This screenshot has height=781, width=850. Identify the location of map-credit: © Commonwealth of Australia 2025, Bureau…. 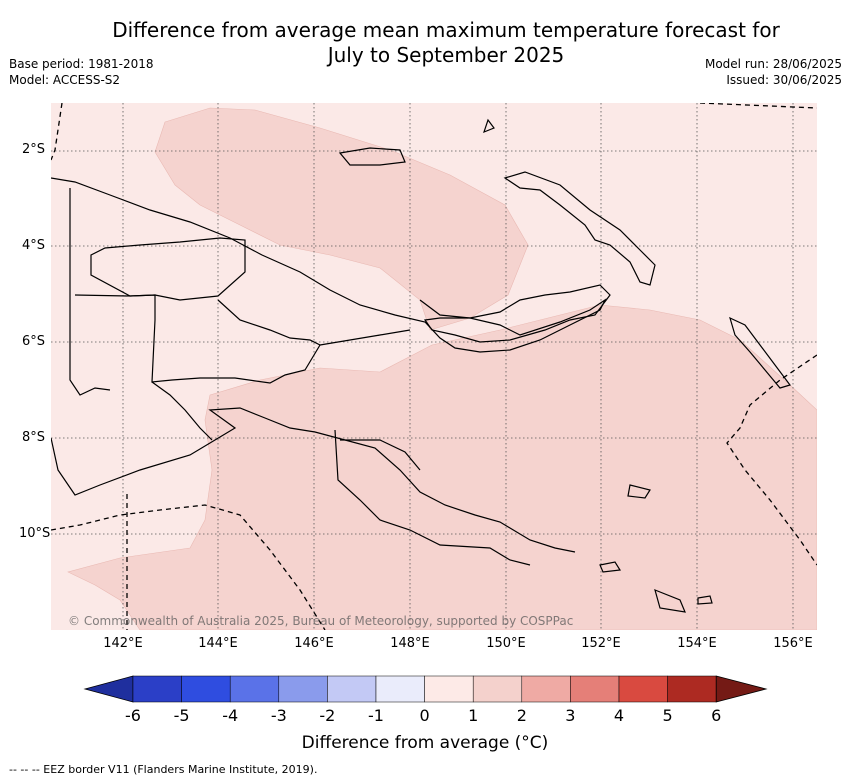
(321, 621).